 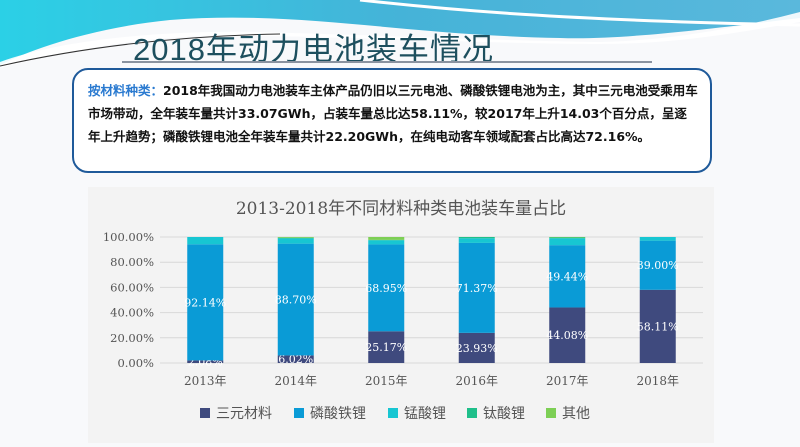 I want to click on data-label: 23.93%, so click(x=477, y=348).